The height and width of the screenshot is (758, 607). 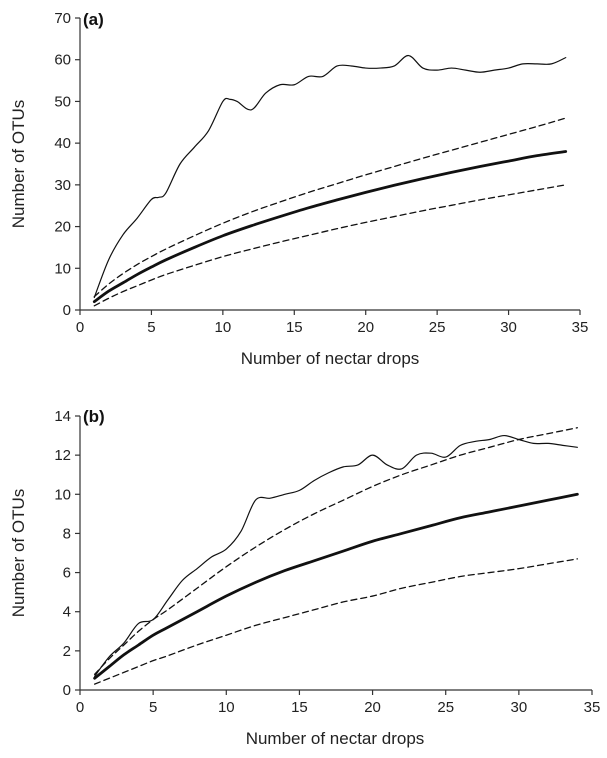 What do you see at coordinates (62, 185) in the screenshot?
I see `y-tick-label: 30` at bounding box center [62, 185].